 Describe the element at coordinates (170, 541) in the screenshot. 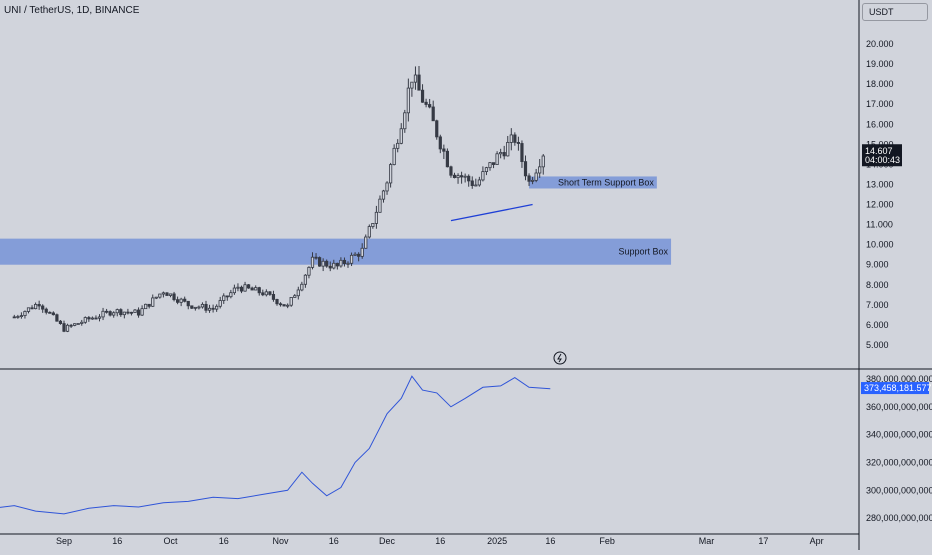

I see `time-tick-2: Oct` at that location.